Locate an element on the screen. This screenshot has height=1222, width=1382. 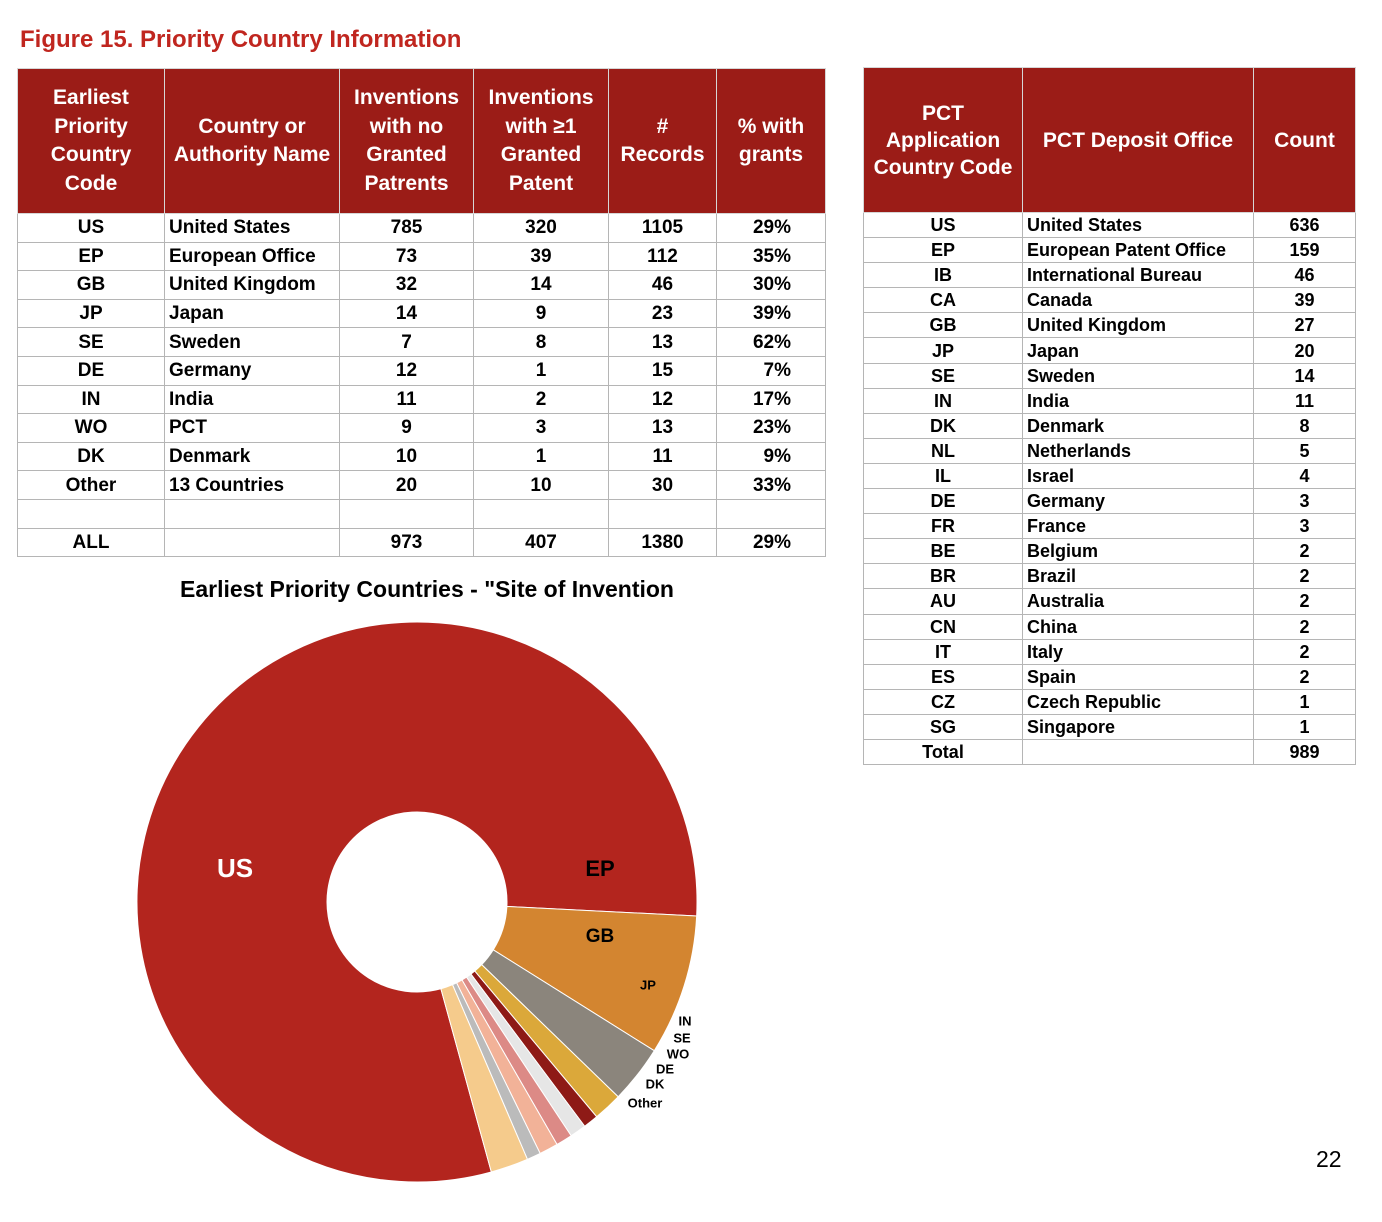
table-cell: European Office is located at coordinates (252, 256).